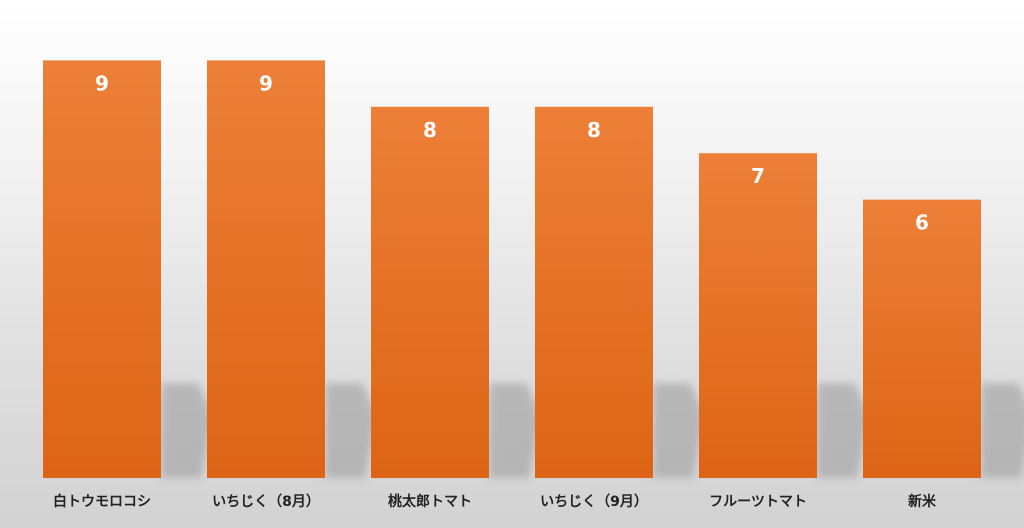 The height and width of the screenshot is (528, 1024). What do you see at coordinates (266, 502) in the screenshot?
I see `x-tick-label: いちじく（8月）` at bounding box center [266, 502].